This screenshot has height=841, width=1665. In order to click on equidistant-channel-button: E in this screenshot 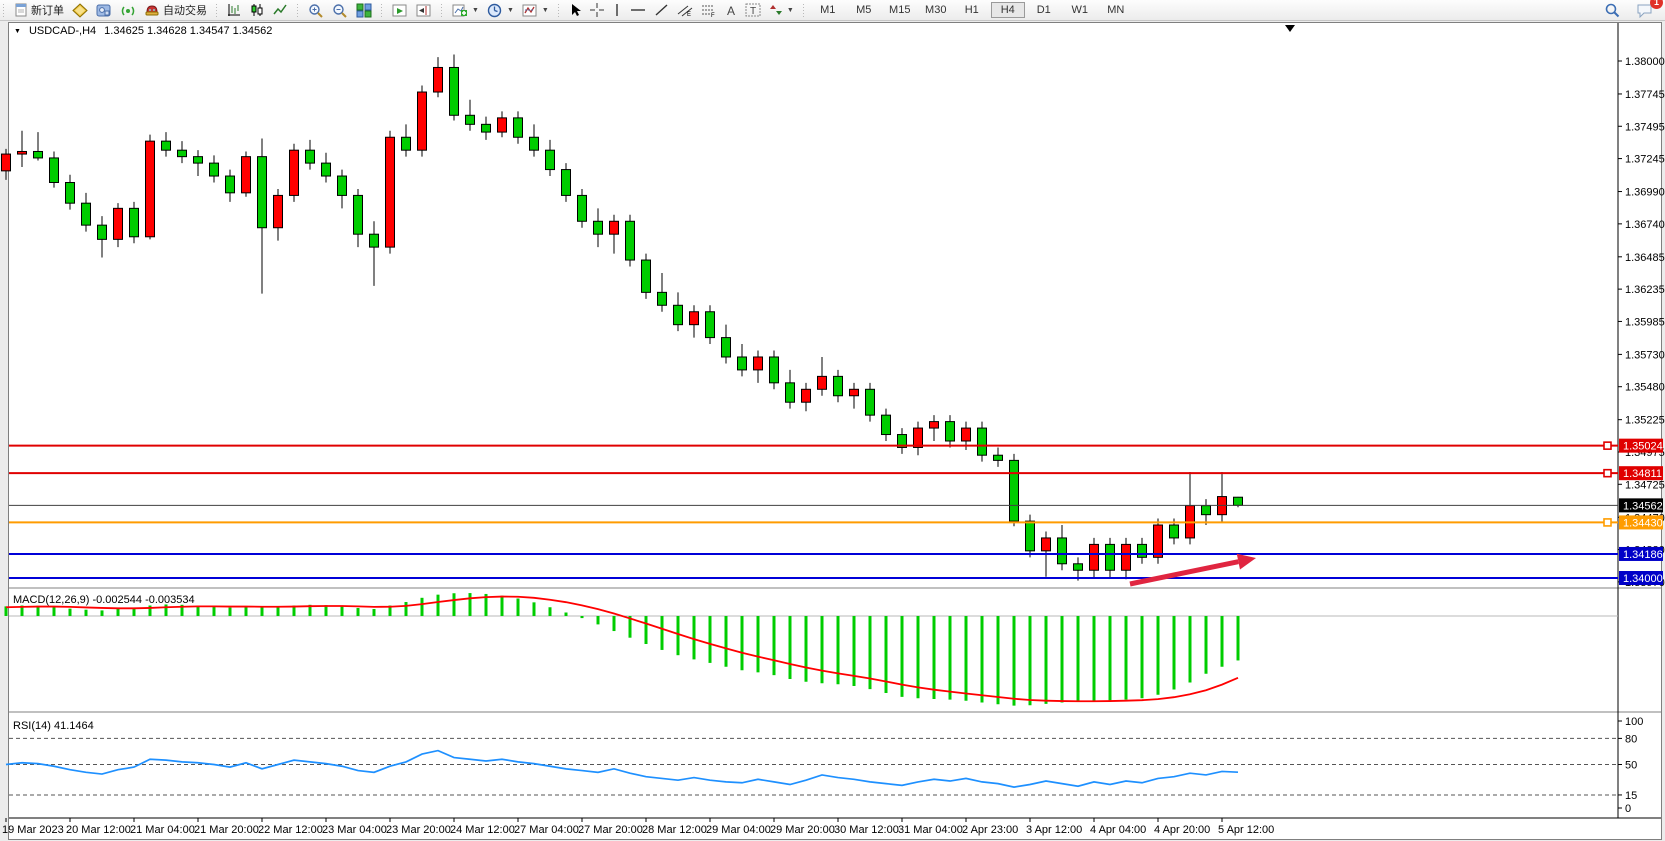, I will do `click(685, 10)`.